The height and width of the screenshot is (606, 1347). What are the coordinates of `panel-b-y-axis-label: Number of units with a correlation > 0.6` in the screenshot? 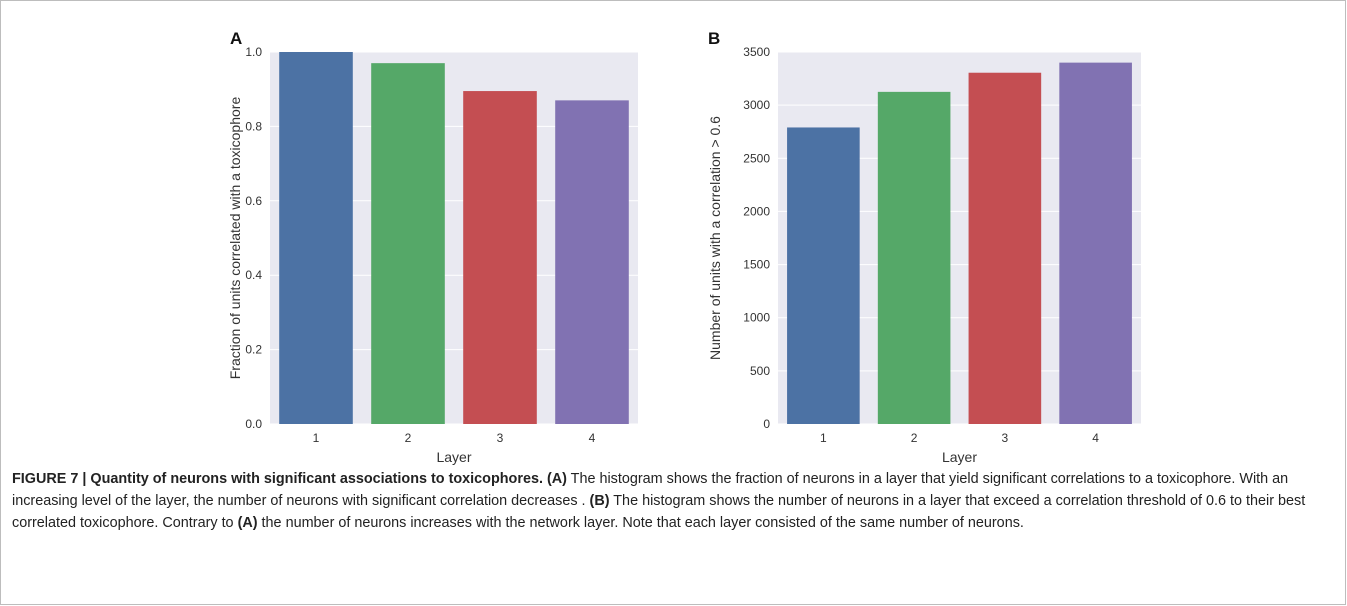 It's located at (715, 238).